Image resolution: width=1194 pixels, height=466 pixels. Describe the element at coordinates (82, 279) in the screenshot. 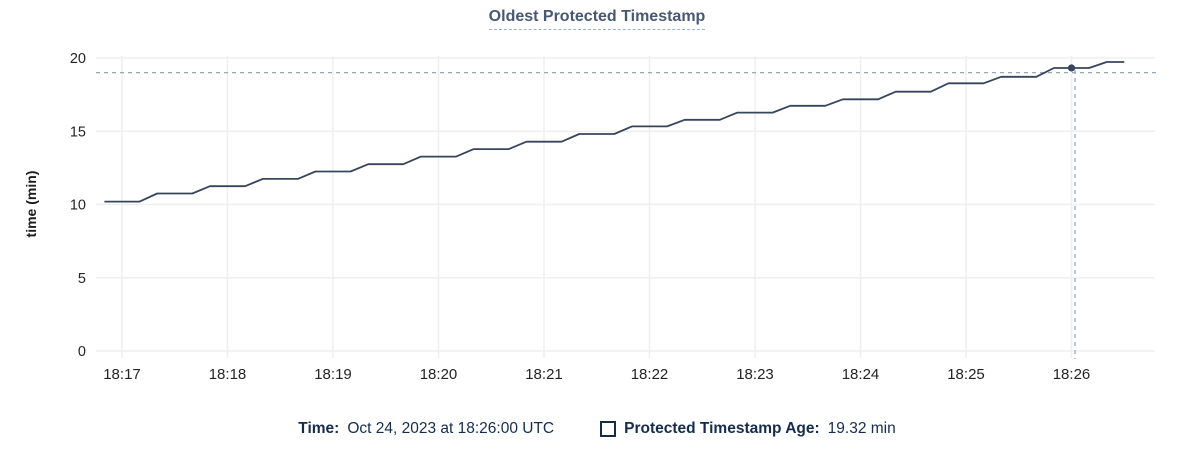

I see `y-tick-label: 5` at that location.